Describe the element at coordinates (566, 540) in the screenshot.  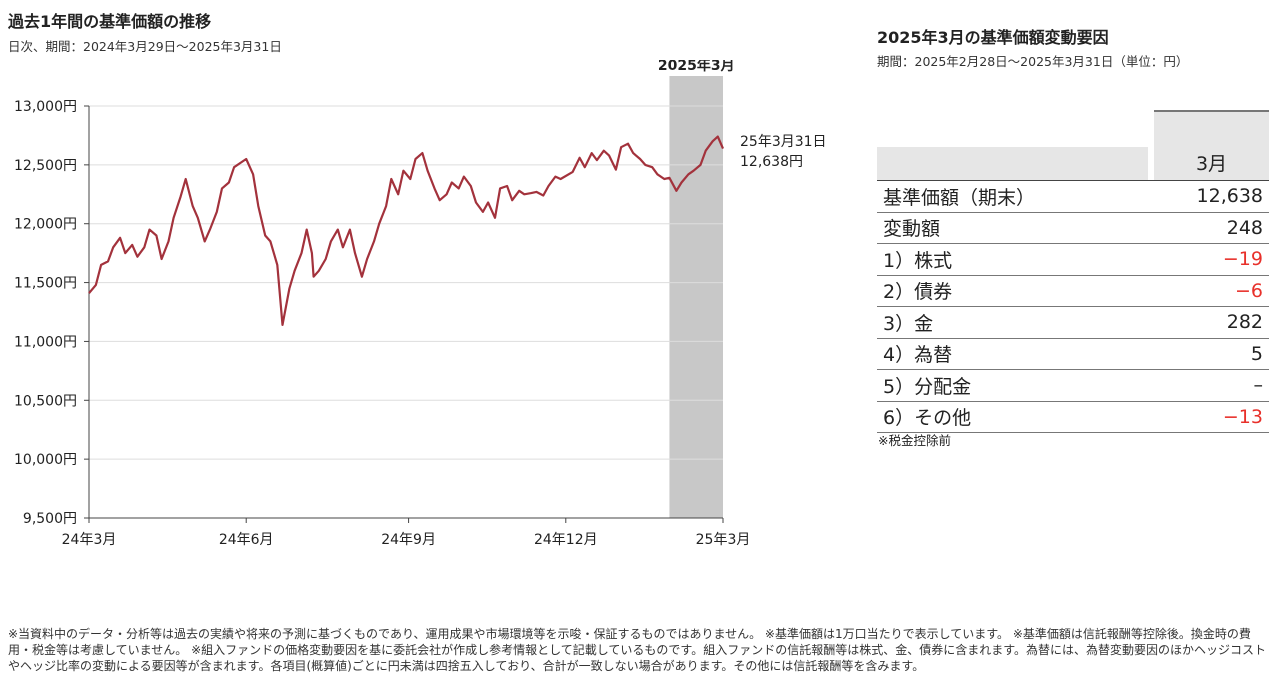
I see `x-tick-label: 24年12月` at that location.